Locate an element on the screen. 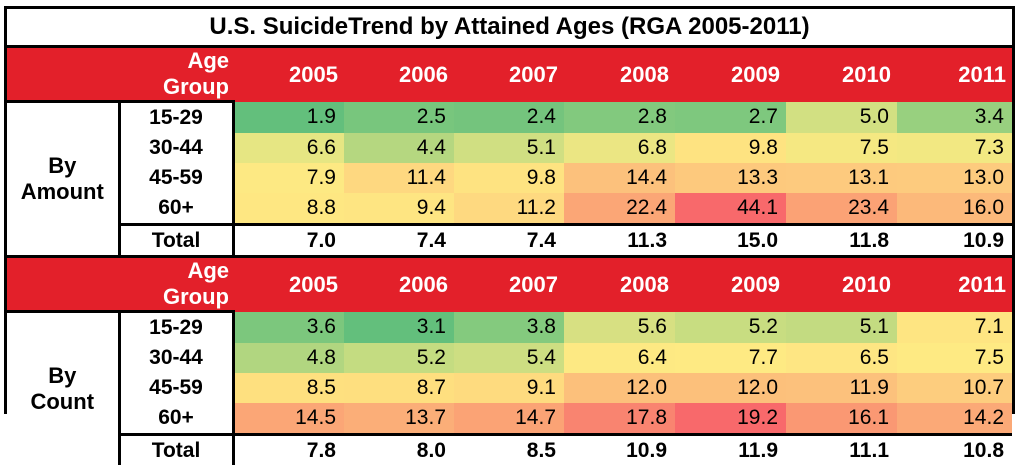 This screenshot has width=1020, height=465. value-cell: 8.8 is located at coordinates (288, 209).